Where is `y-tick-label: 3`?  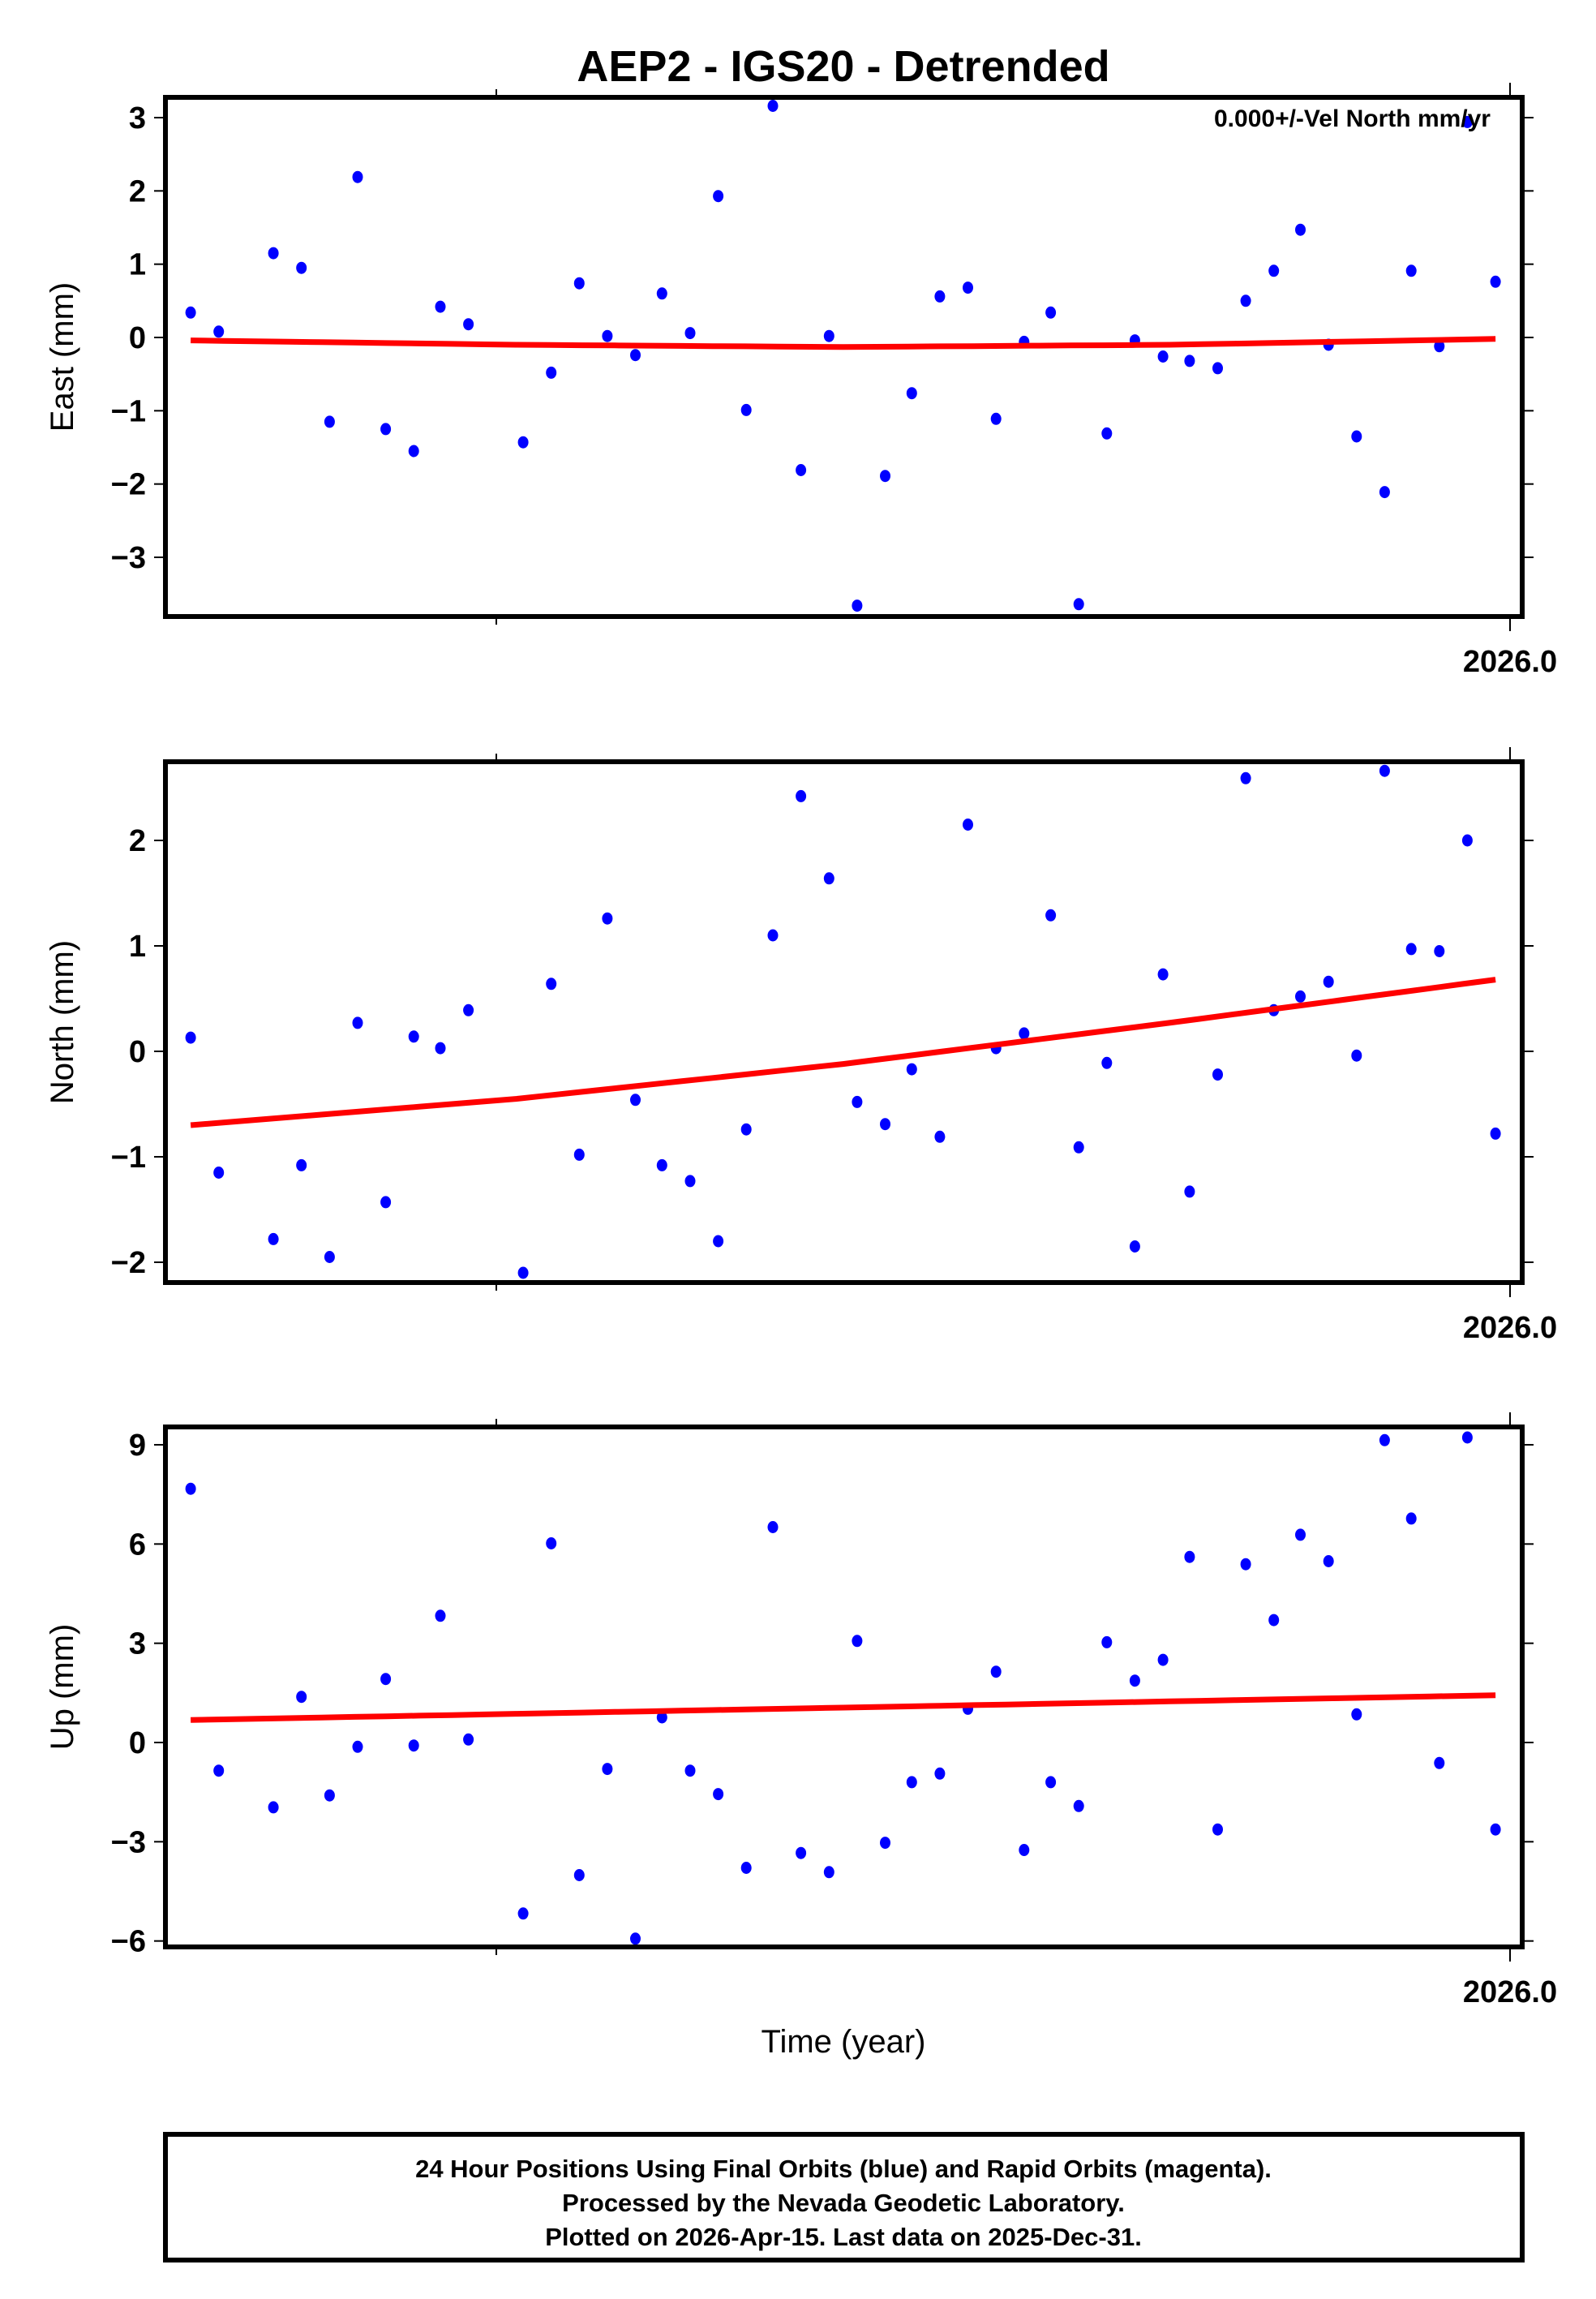
y-tick-label: 3 is located at coordinates (137, 118).